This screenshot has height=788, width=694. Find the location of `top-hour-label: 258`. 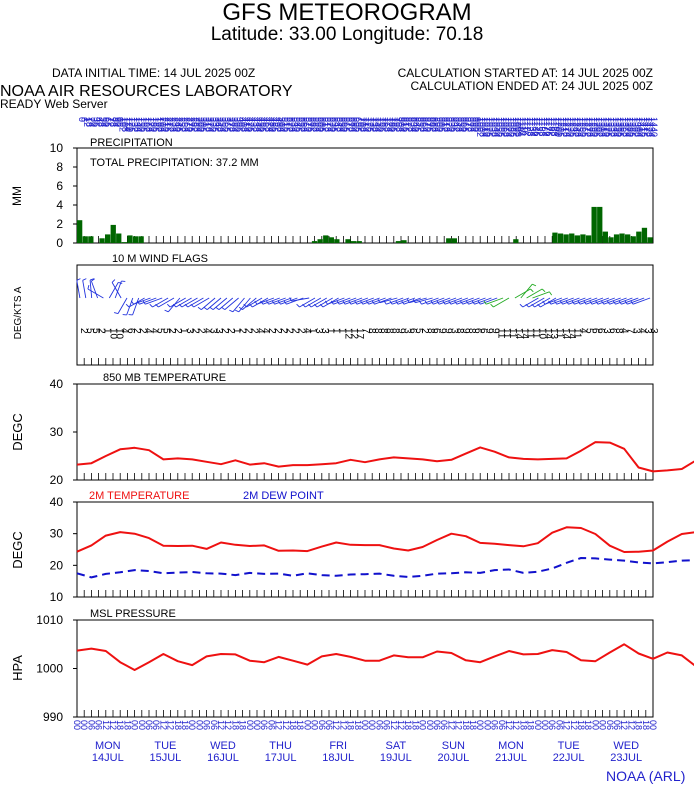

top-hour-label: 258 is located at coordinates (185, 124).